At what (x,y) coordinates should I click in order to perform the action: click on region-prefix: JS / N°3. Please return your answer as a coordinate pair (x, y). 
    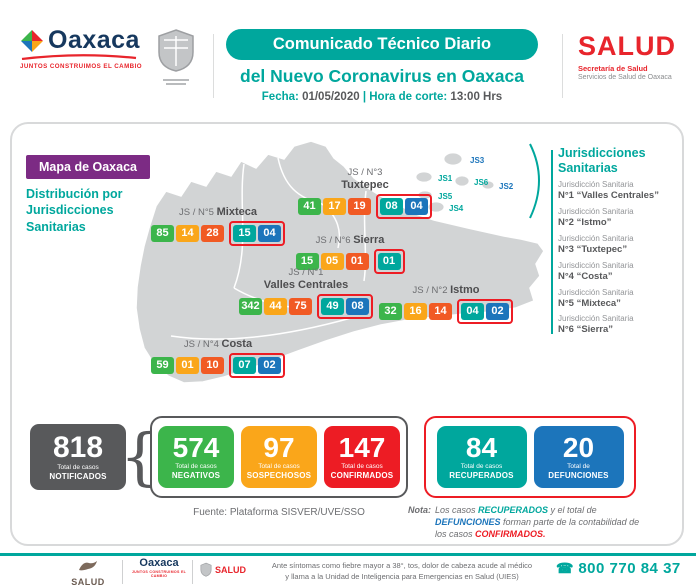
    Looking at the image, I should click on (365, 172).